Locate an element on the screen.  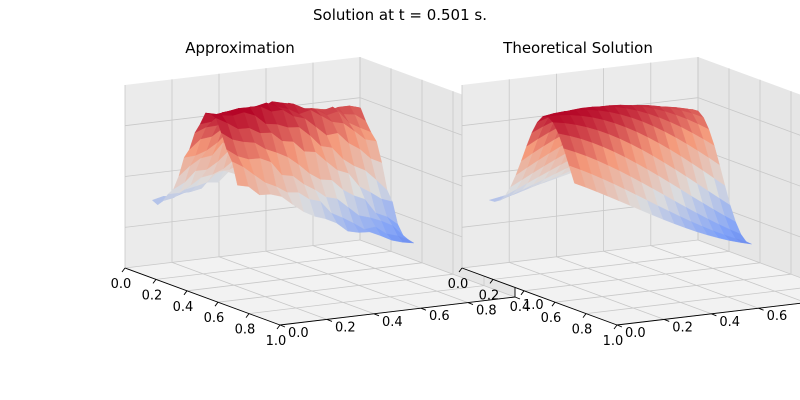
pane-floor is located at coordinates (631, 282).